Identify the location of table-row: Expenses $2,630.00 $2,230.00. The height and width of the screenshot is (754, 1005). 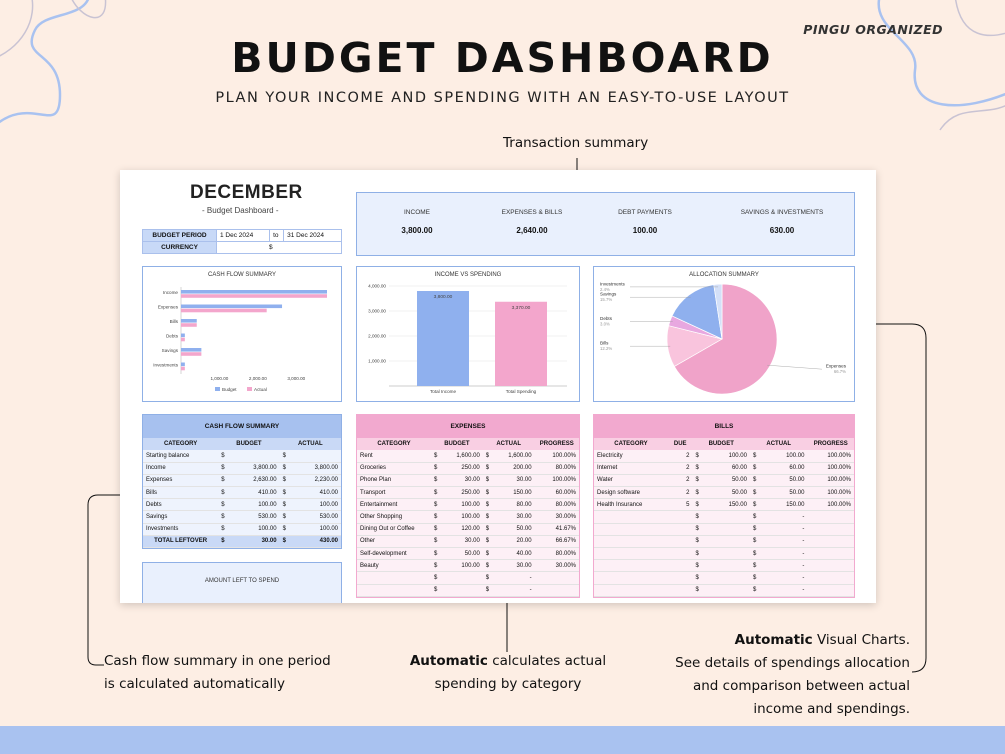
(242, 481).